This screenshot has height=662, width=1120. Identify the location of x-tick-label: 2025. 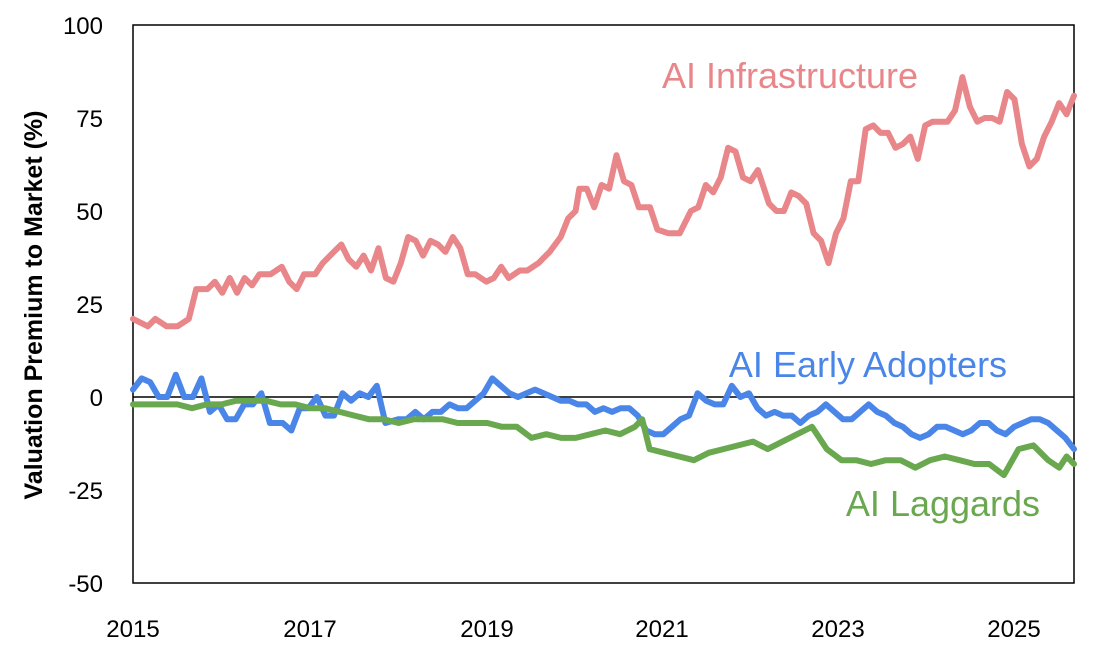
(1013, 629).